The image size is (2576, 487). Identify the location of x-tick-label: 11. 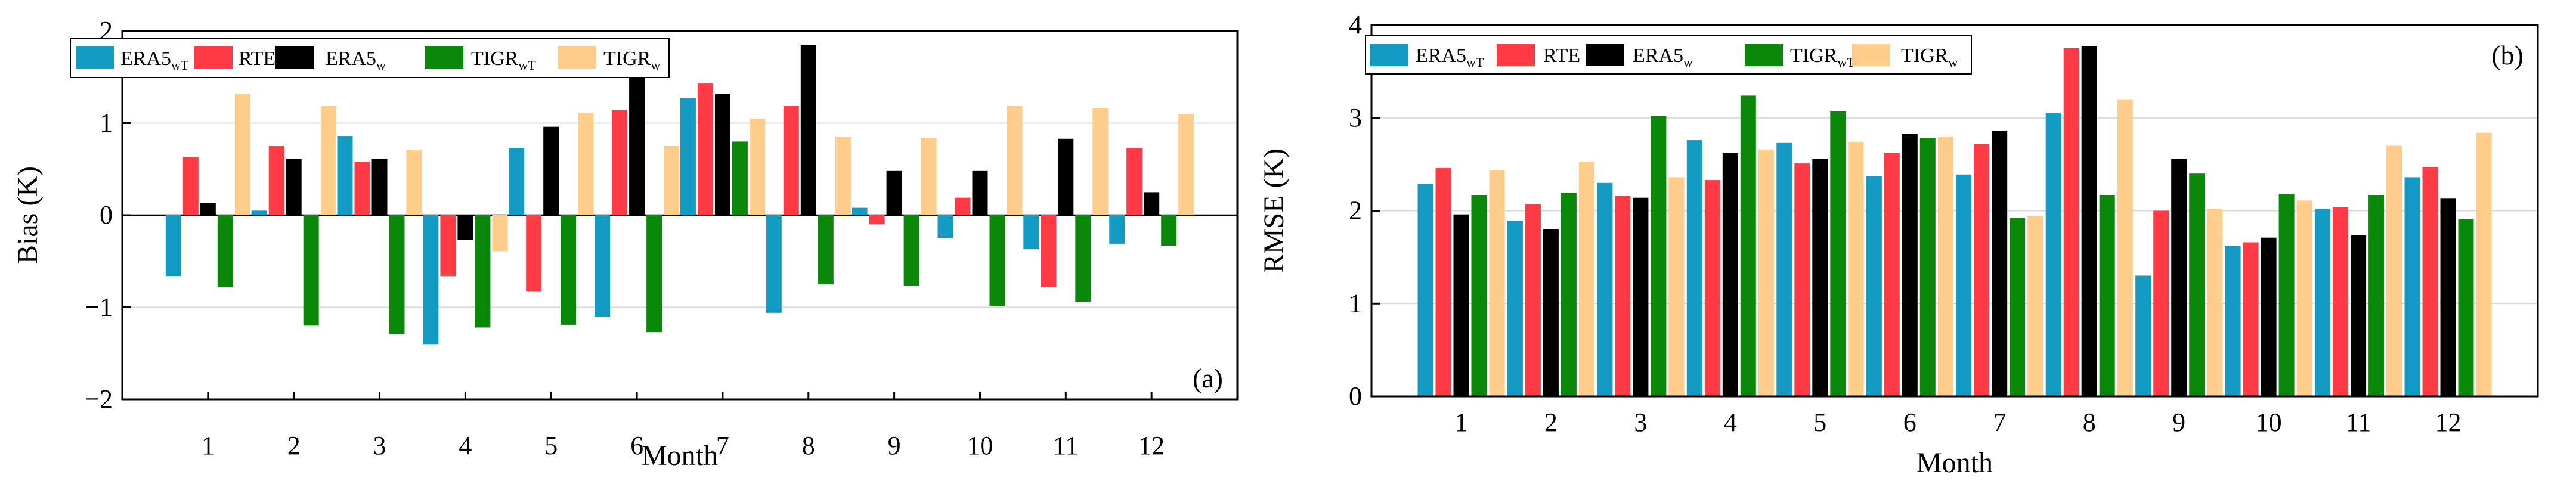
(1065, 445).